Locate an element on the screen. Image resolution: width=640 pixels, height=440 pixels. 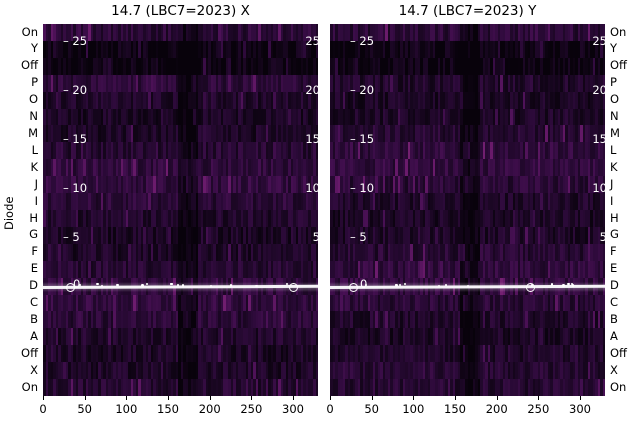
row-label-right: L is located at coordinates (613, 149).